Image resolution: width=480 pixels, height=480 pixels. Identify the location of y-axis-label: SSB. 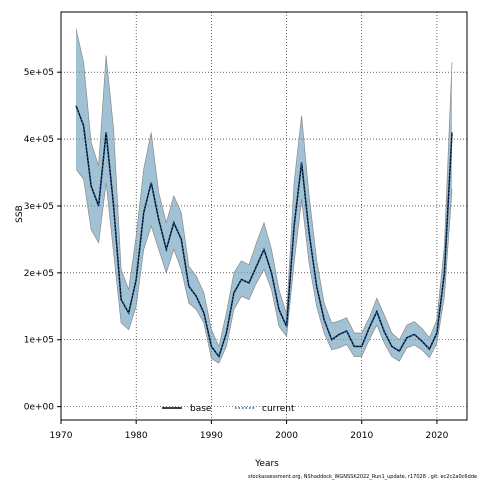
(20, 214).